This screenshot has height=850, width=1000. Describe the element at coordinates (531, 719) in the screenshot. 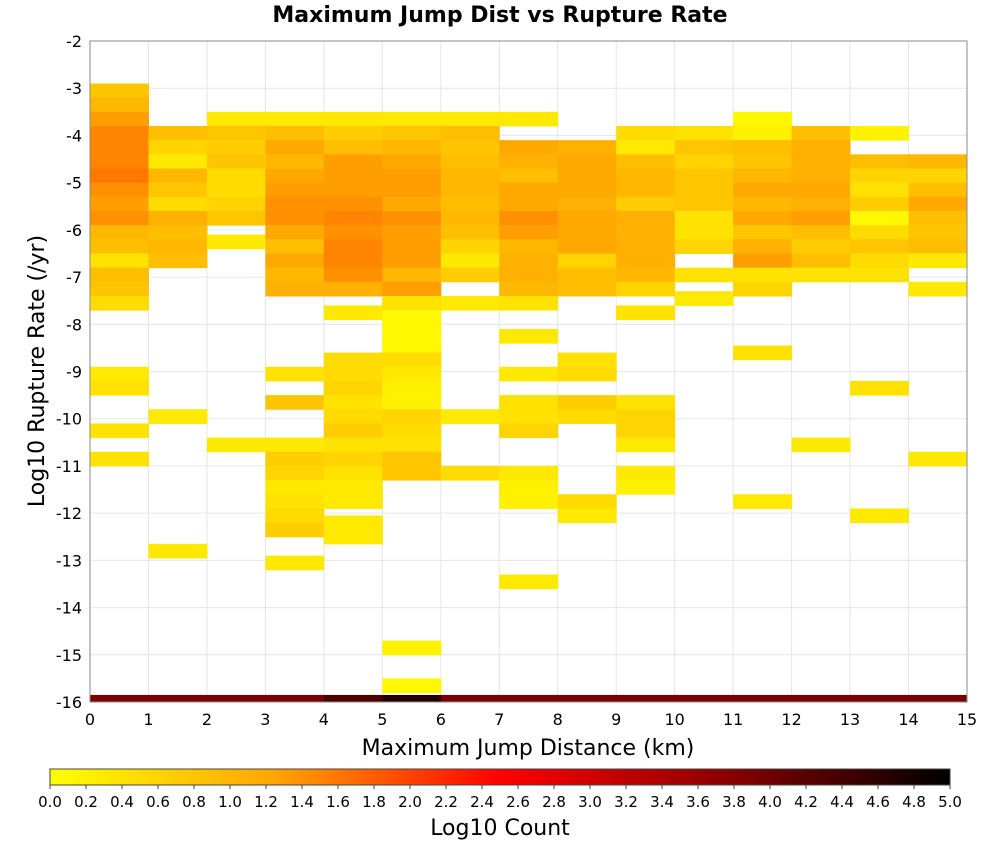

I see `x-tick-labels: 0 1 2 3 4 5 6 7 8 9 10 11 12 13 14 15` at that location.